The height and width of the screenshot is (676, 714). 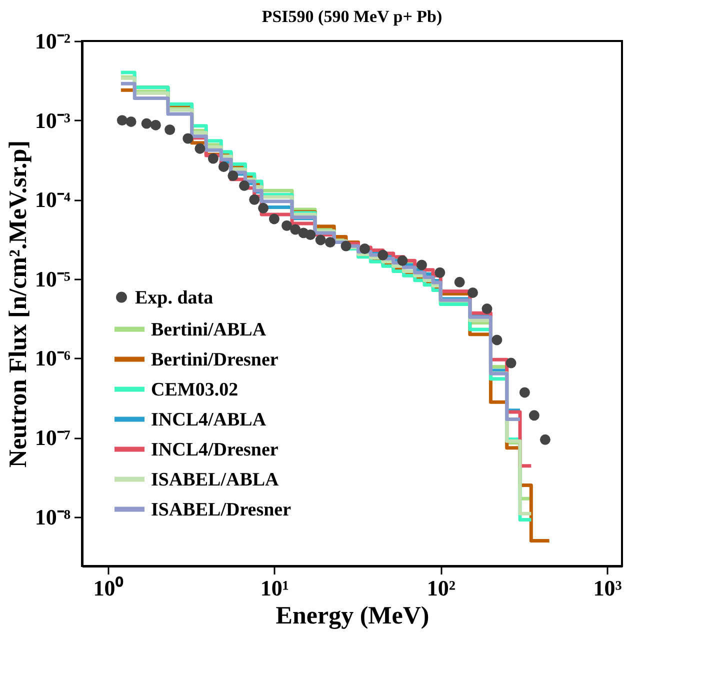 I want to click on y-tick-label: 10⁻⁸, so click(x=52, y=517).